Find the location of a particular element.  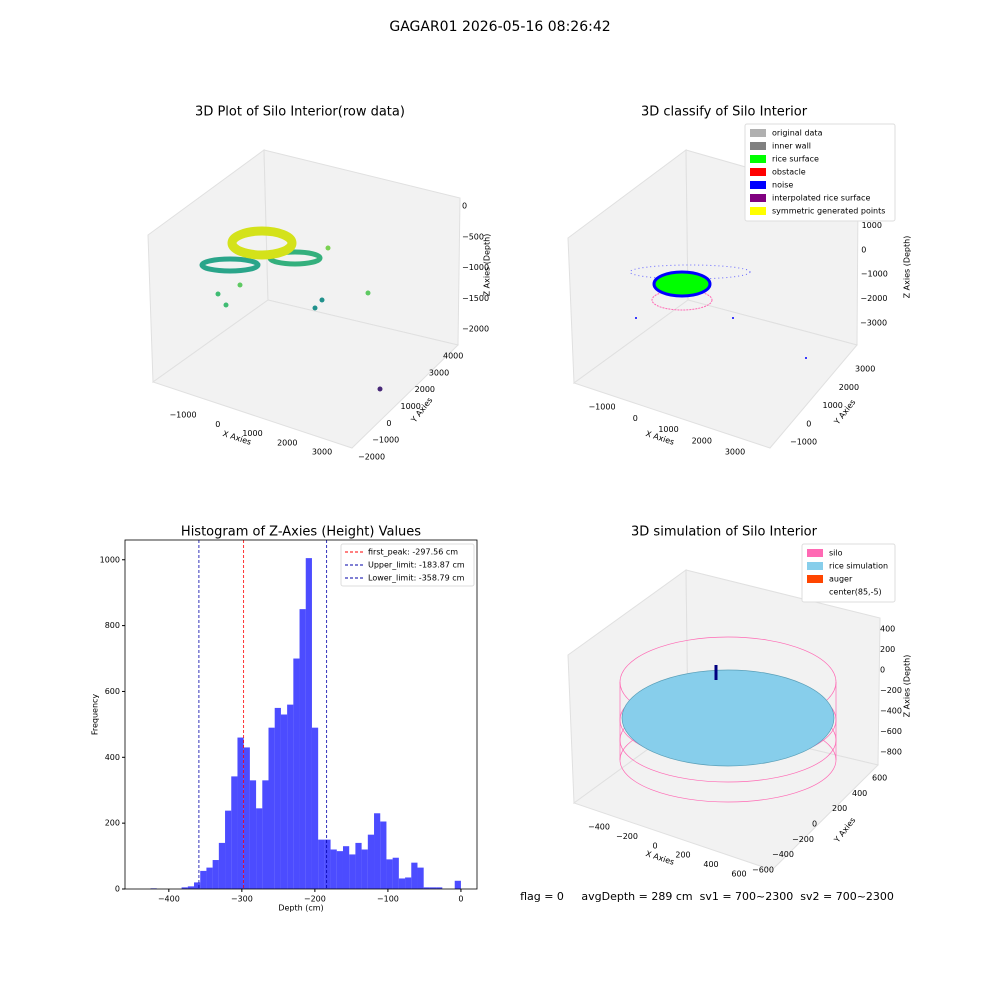

z-tick-label: 0 is located at coordinates (464, 206).